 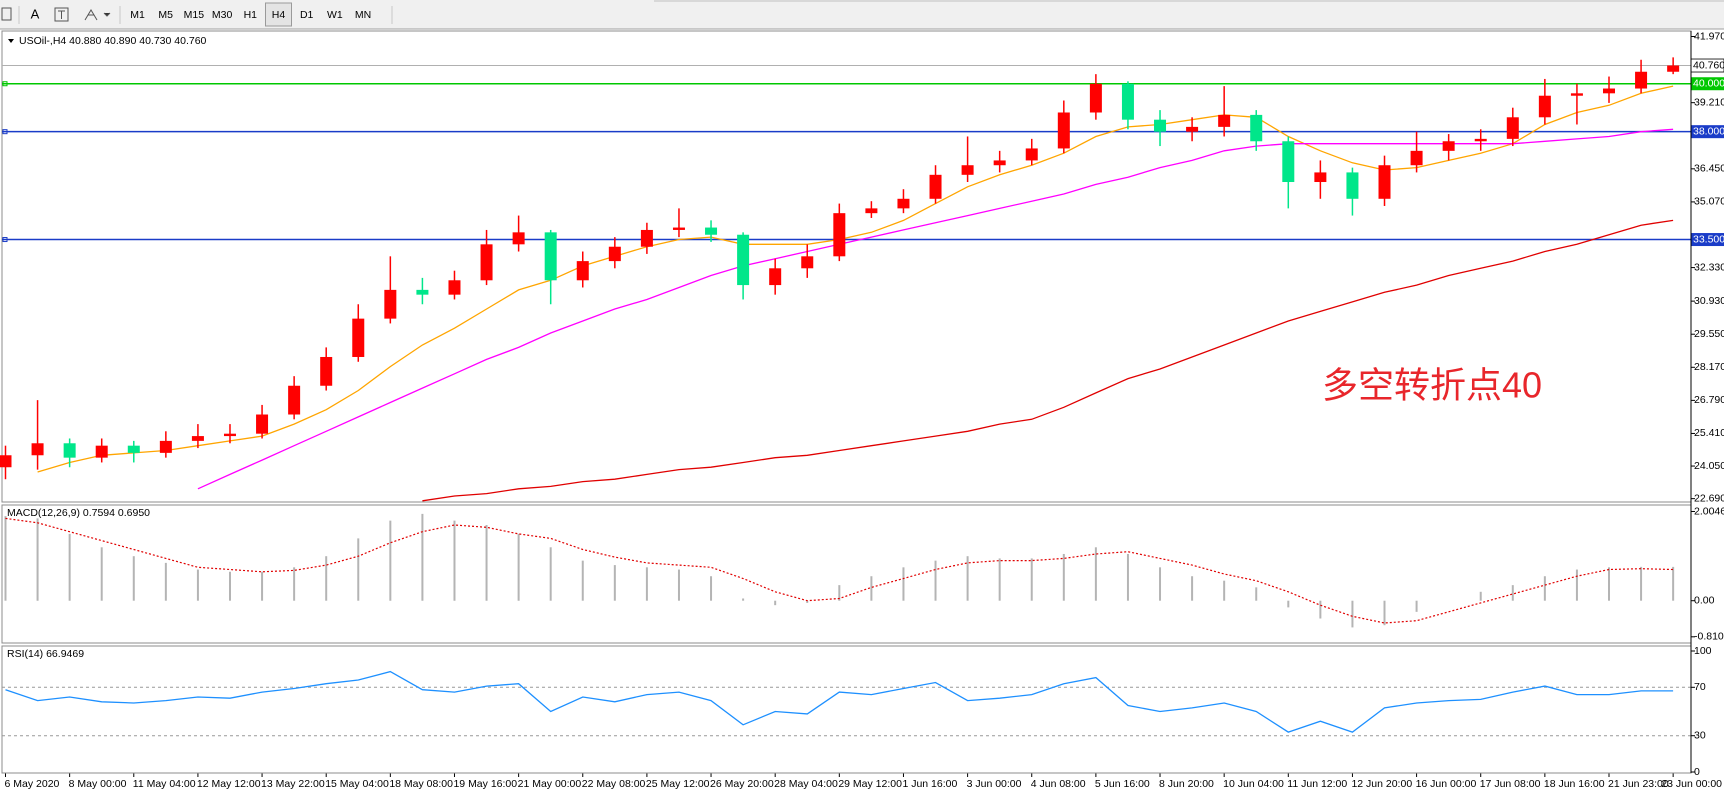 What do you see at coordinates (1700, 687) in the screenshot?
I see `y-tick-label: 70` at bounding box center [1700, 687].